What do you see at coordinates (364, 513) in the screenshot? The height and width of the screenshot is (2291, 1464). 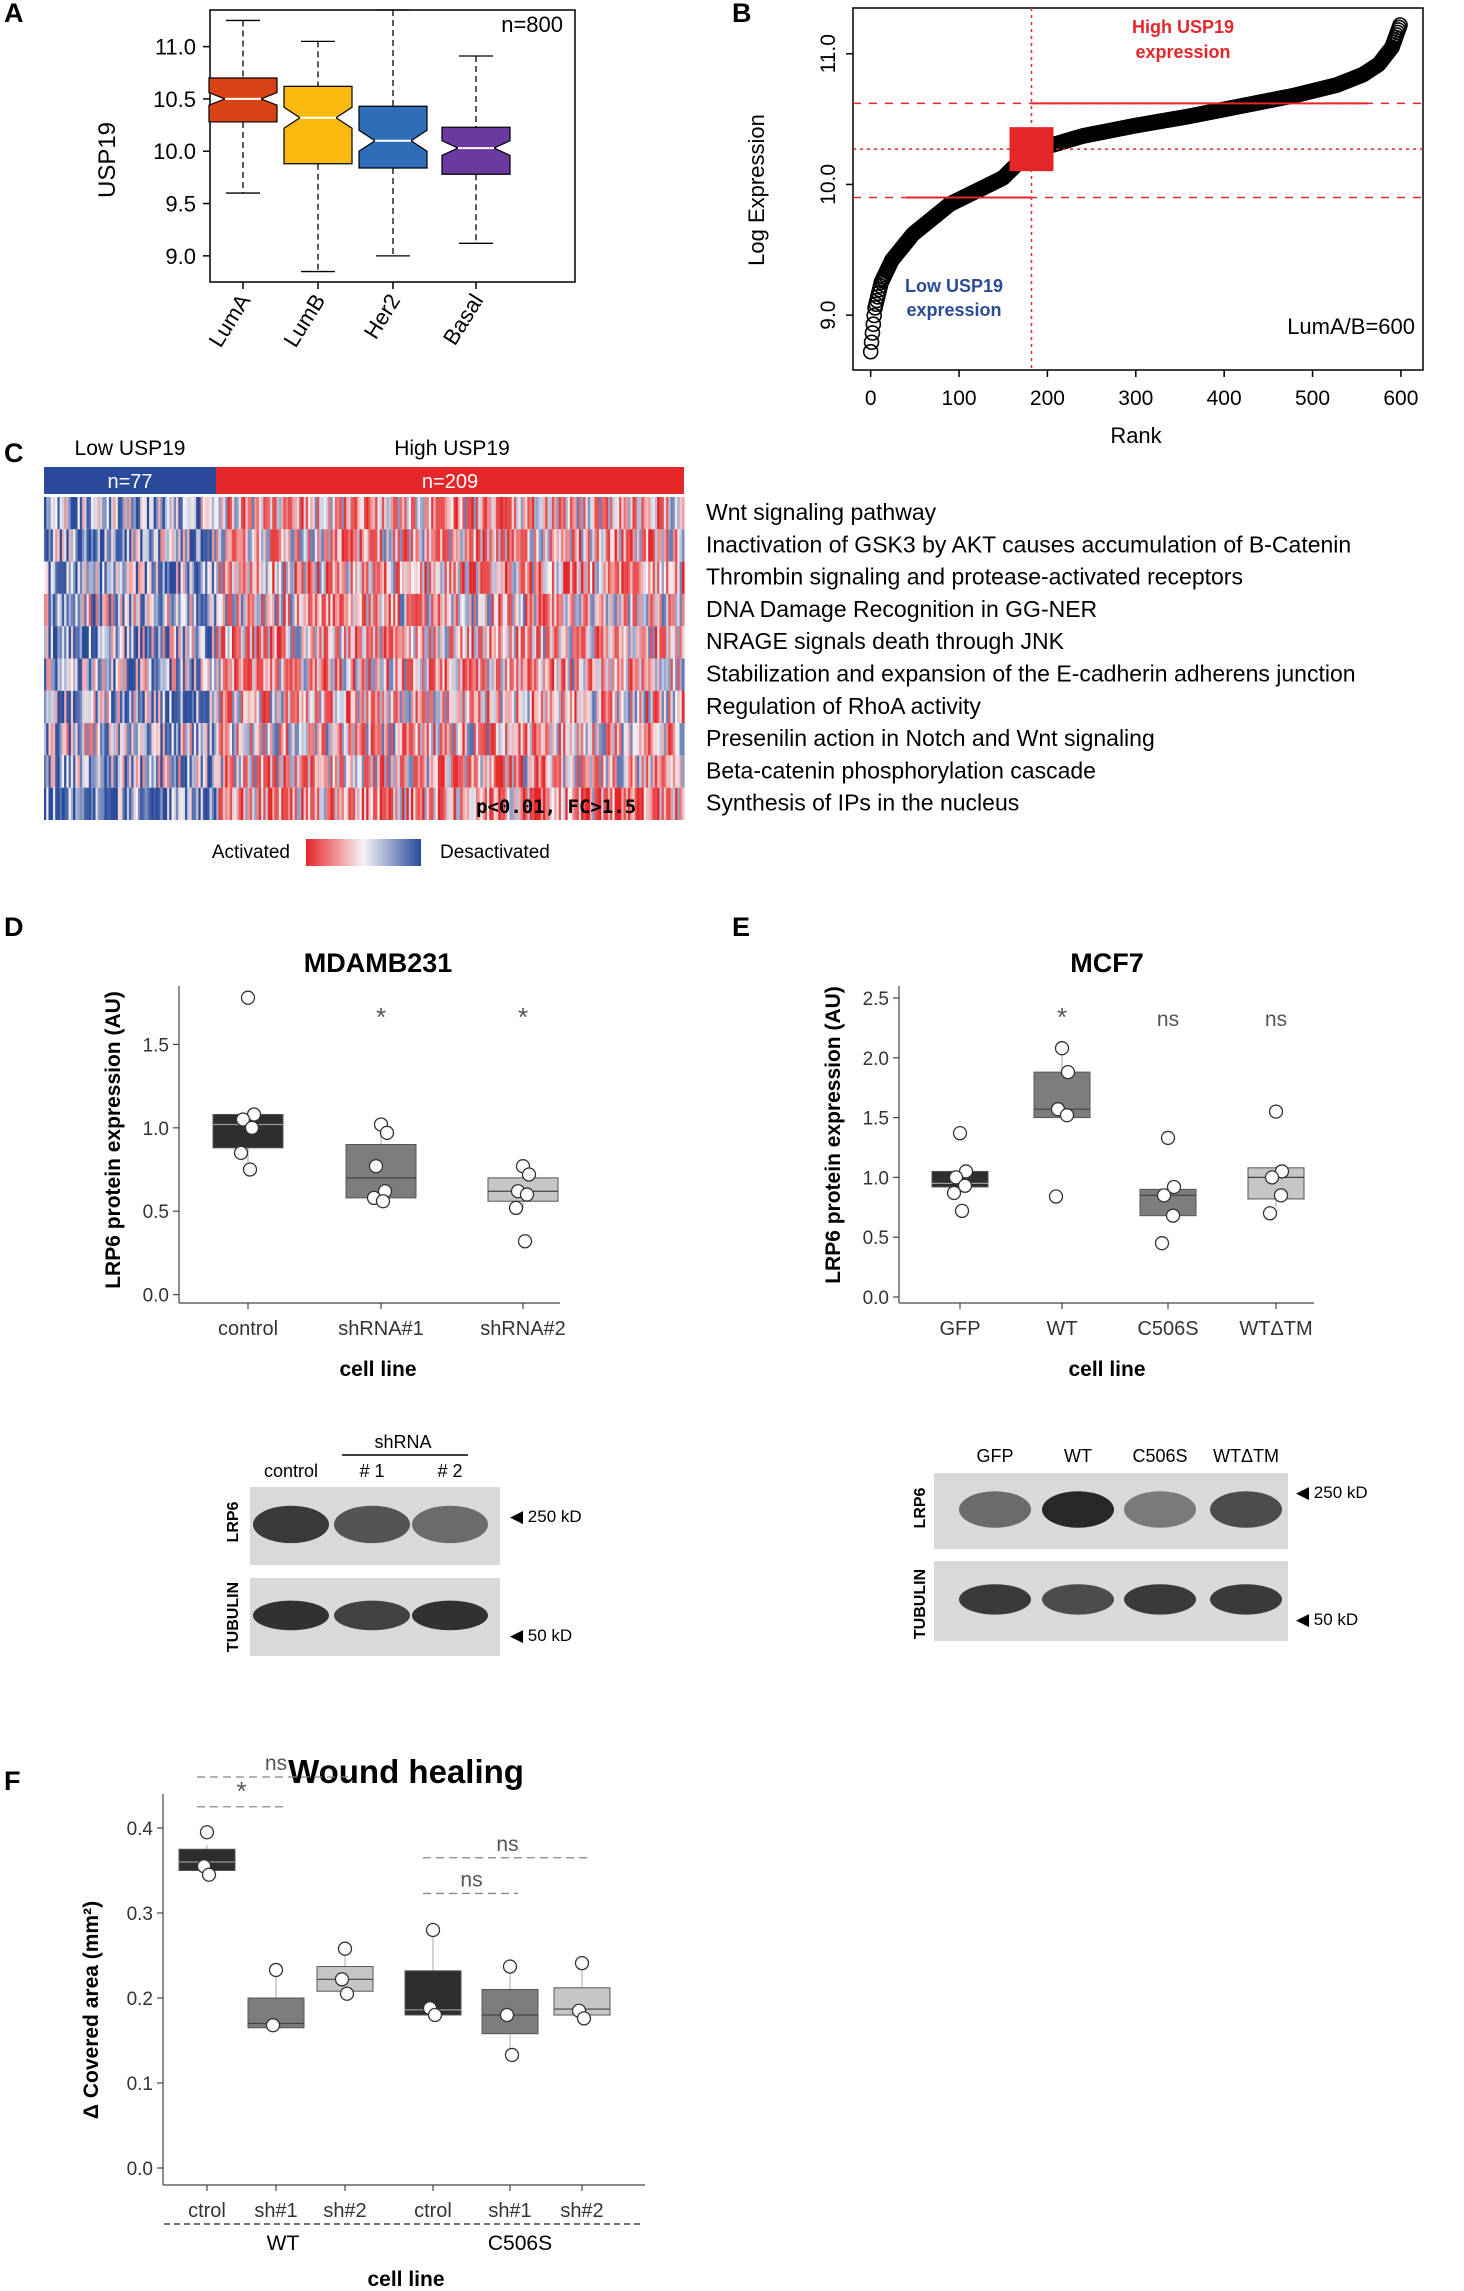 I see `heatmap-row` at bounding box center [364, 513].